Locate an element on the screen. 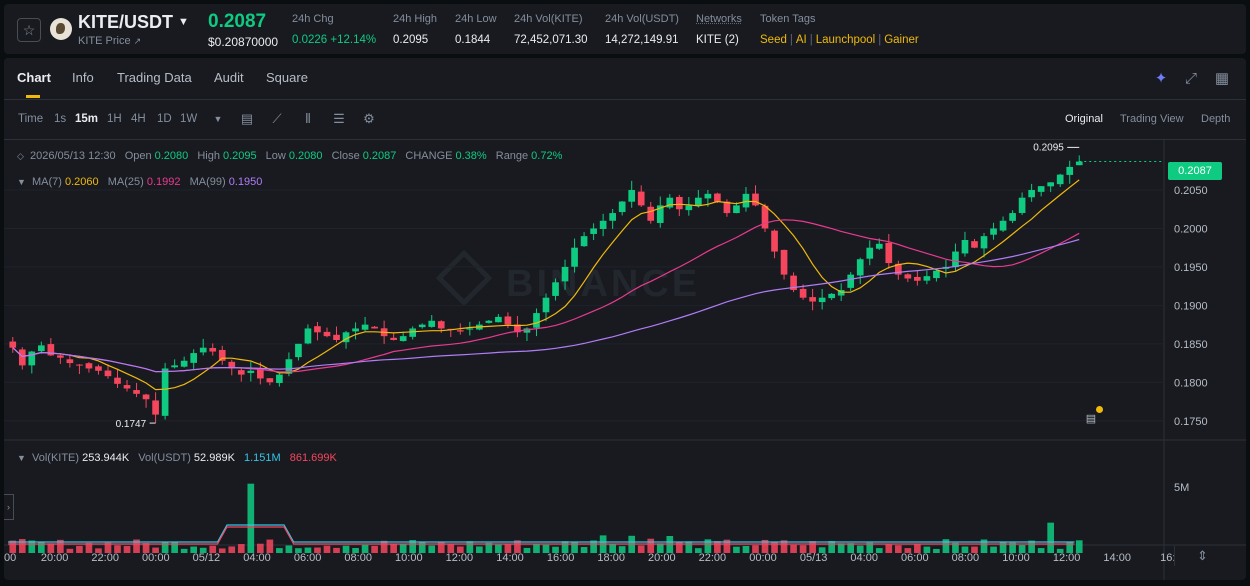 This screenshot has width=1250, height=586. ma99-label: MA(99) is located at coordinates (207, 182).